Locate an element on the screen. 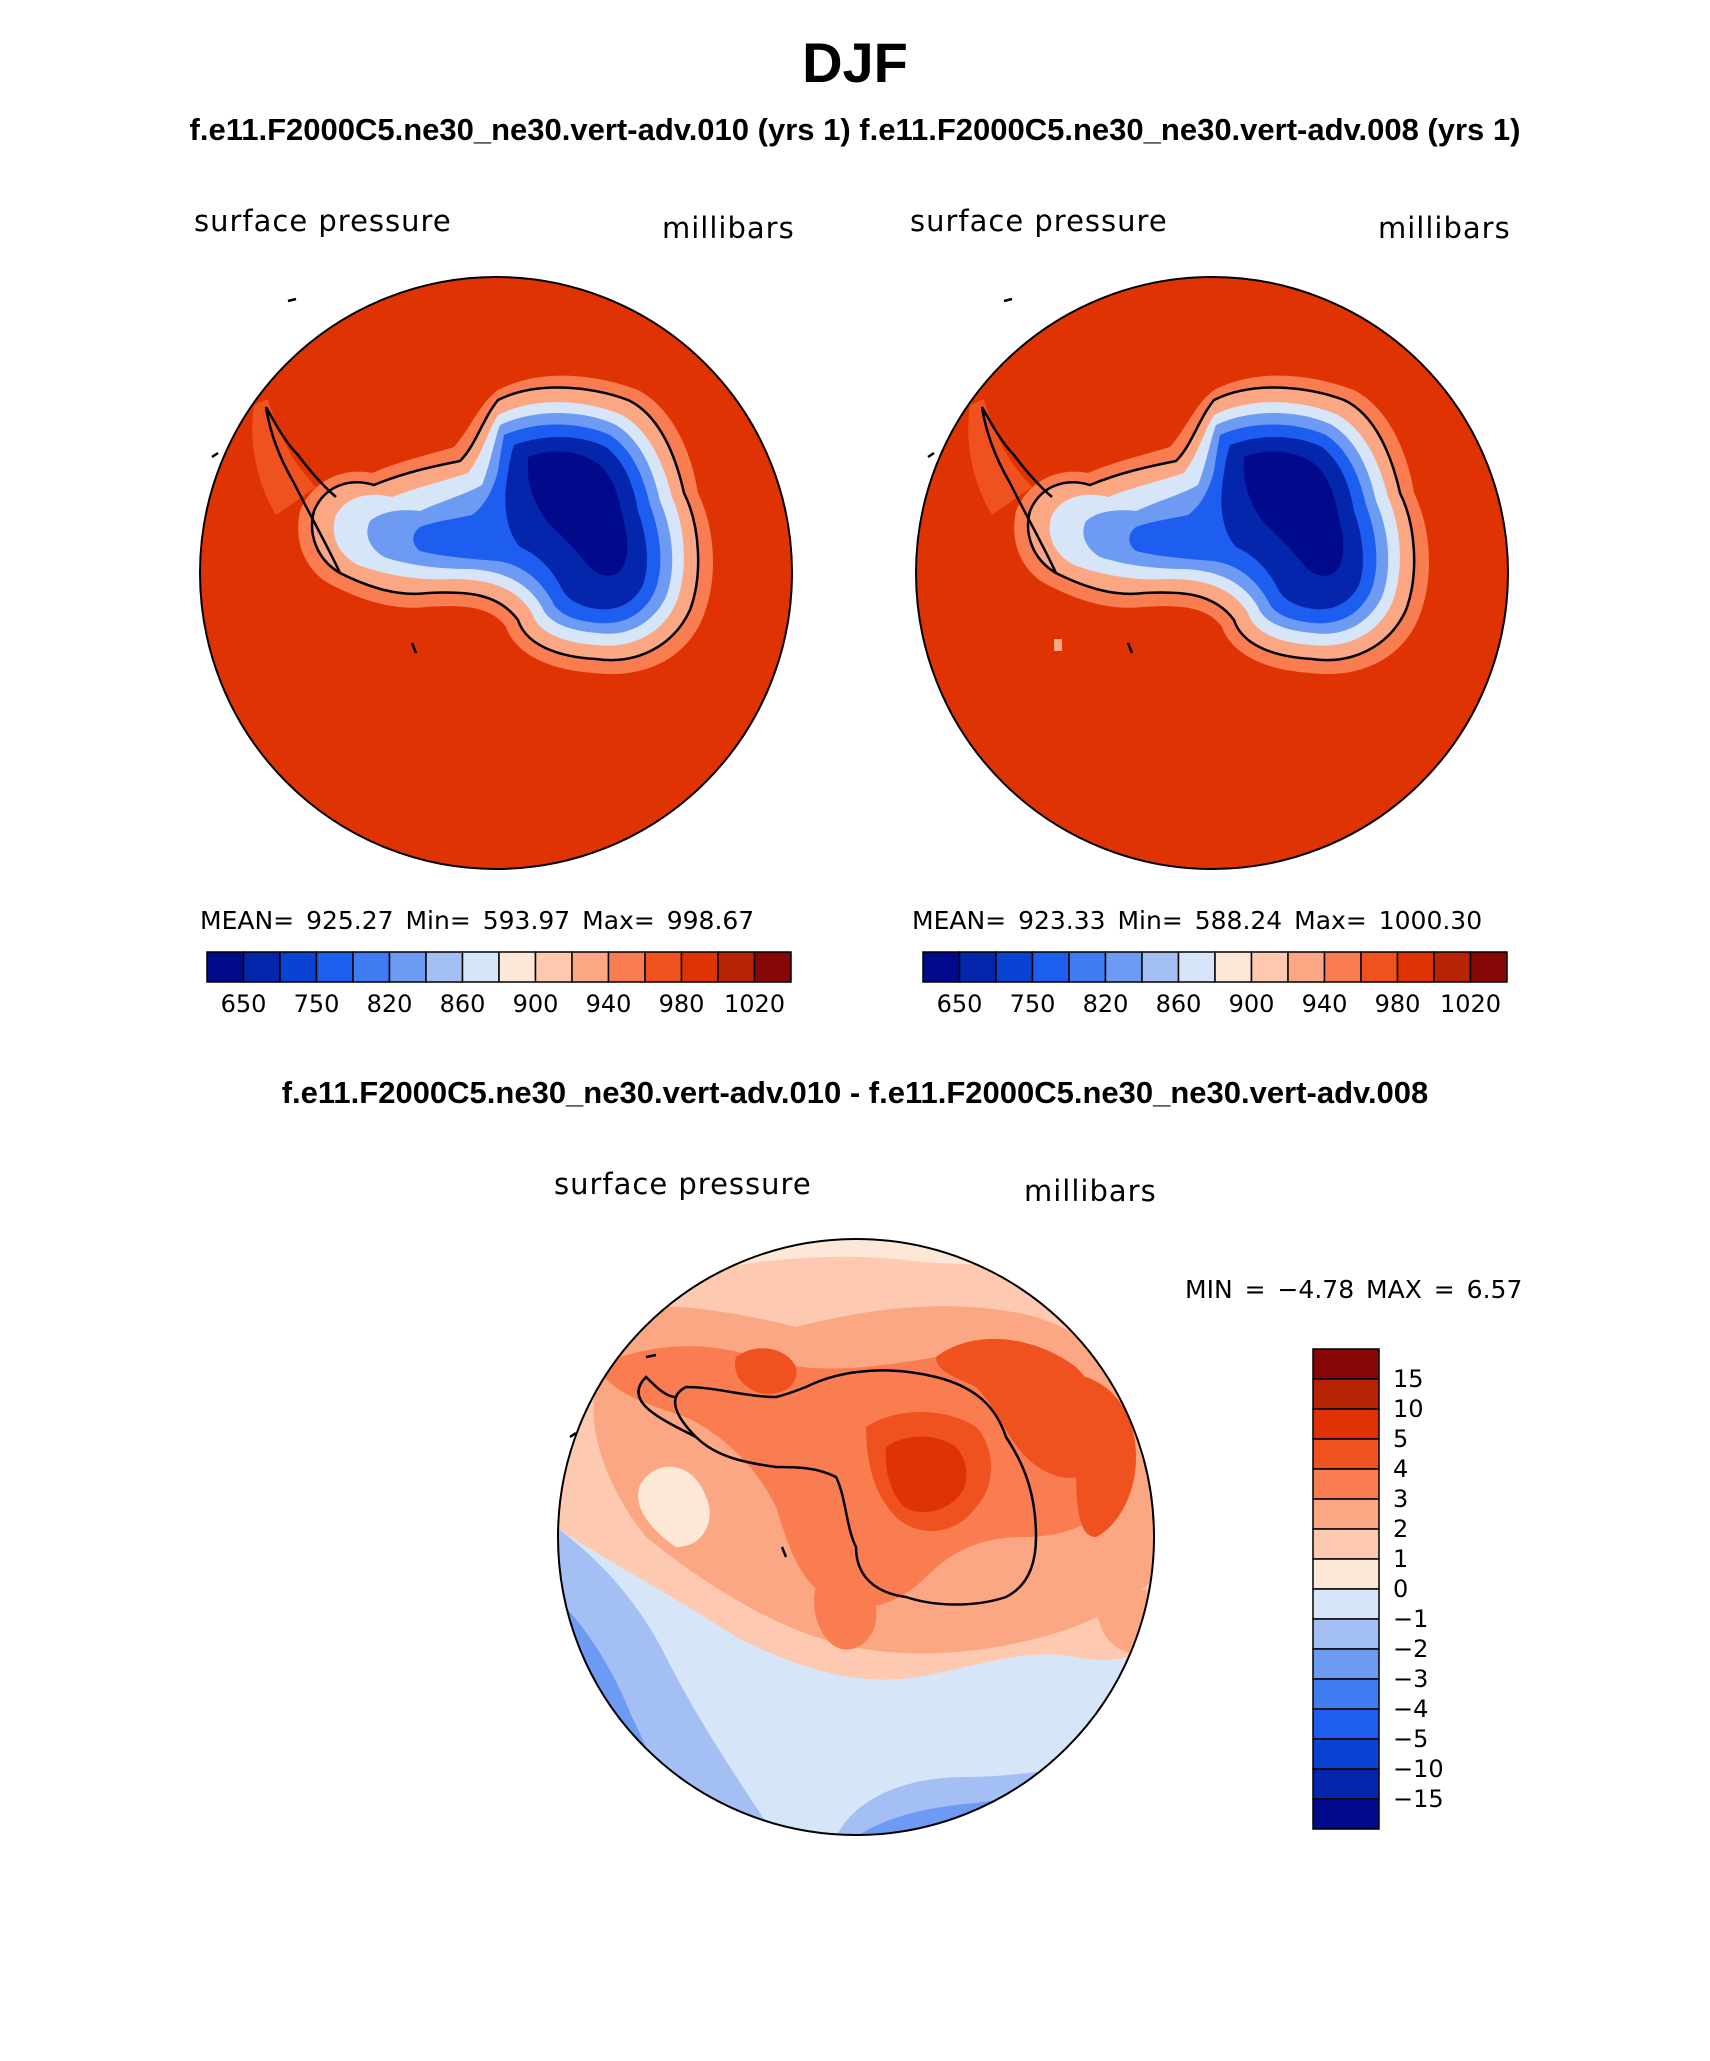 The height and width of the screenshot is (2061, 1710). panel-1-map is located at coordinates (496, 573).